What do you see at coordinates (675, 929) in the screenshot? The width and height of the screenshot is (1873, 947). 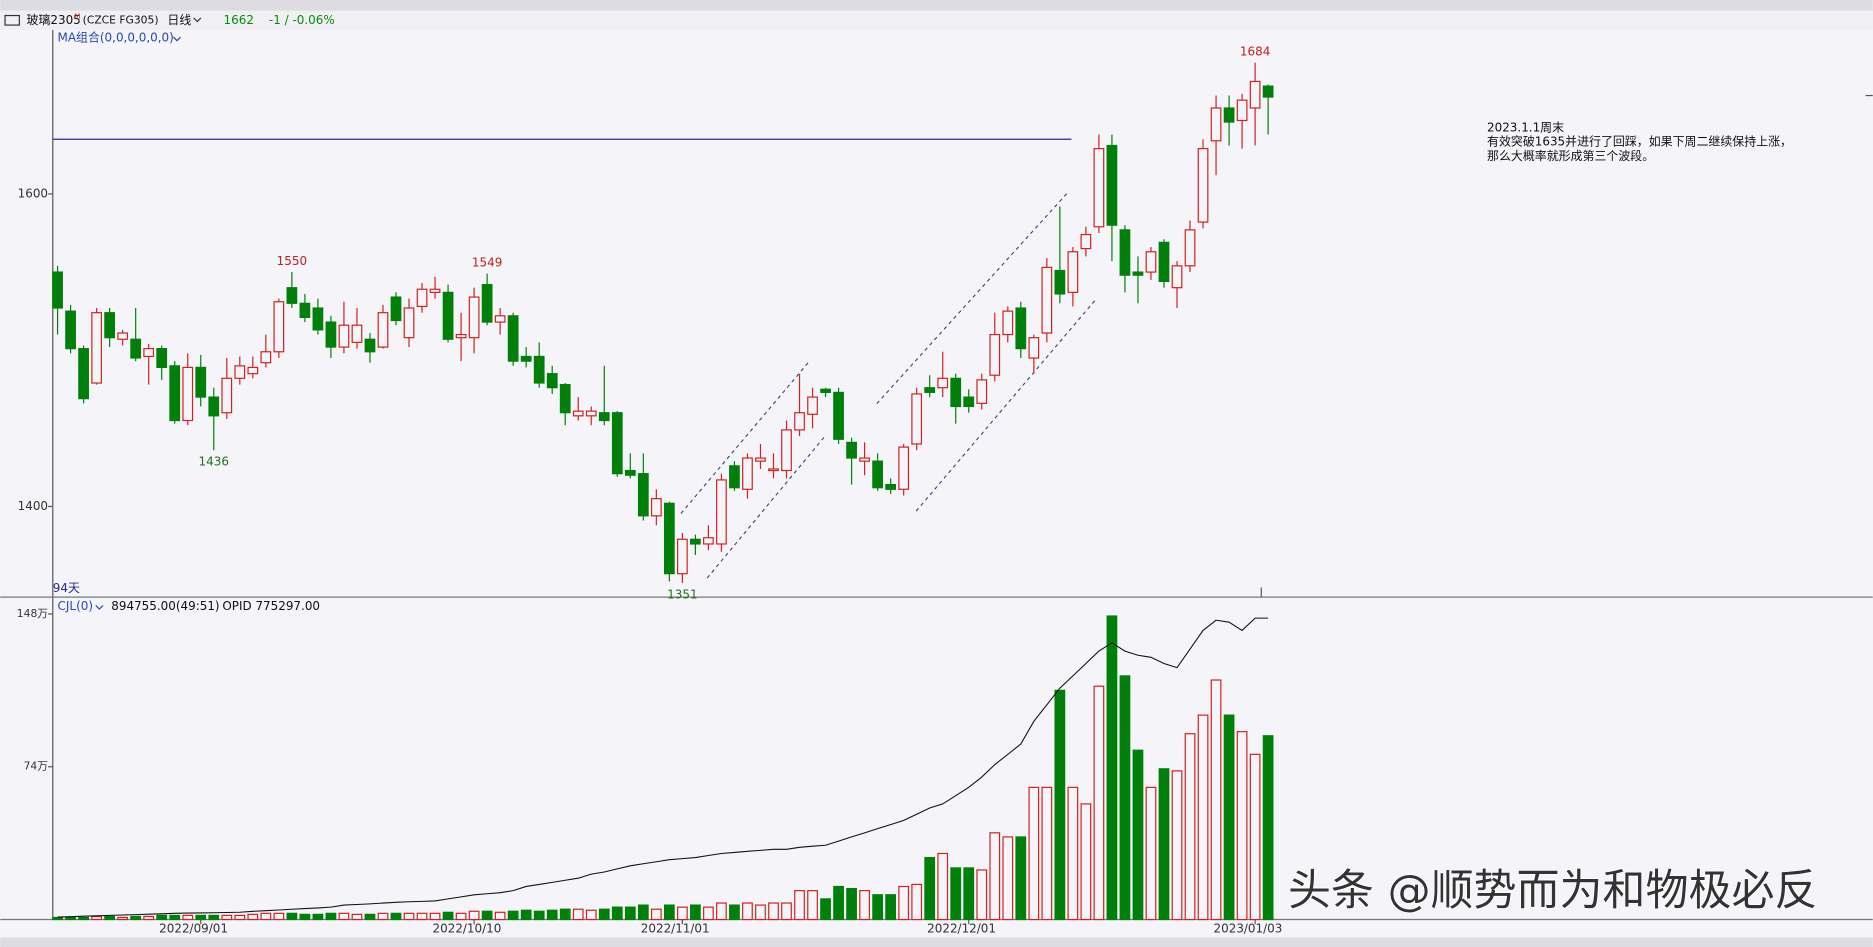 I see `x-tick-label: 2022/11/01` at bounding box center [675, 929].